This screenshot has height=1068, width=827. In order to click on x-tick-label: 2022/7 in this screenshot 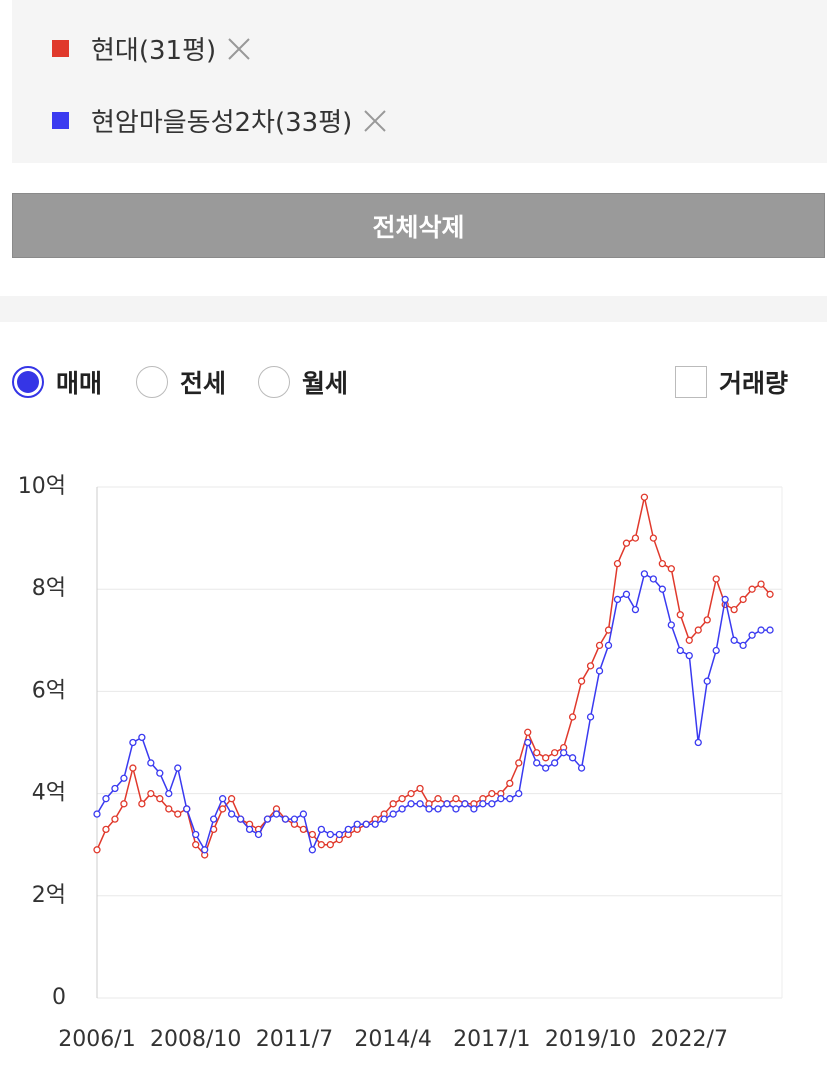, I will do `click(689, 1039)`.